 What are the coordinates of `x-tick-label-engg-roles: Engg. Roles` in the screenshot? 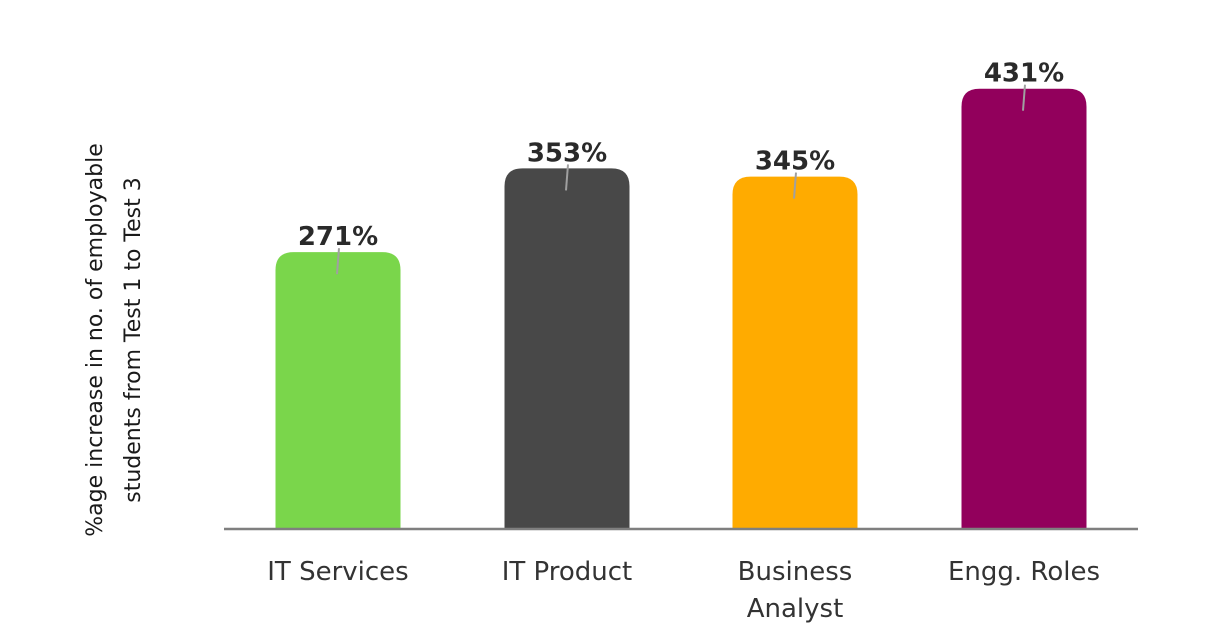 It's located at (1024, 572).